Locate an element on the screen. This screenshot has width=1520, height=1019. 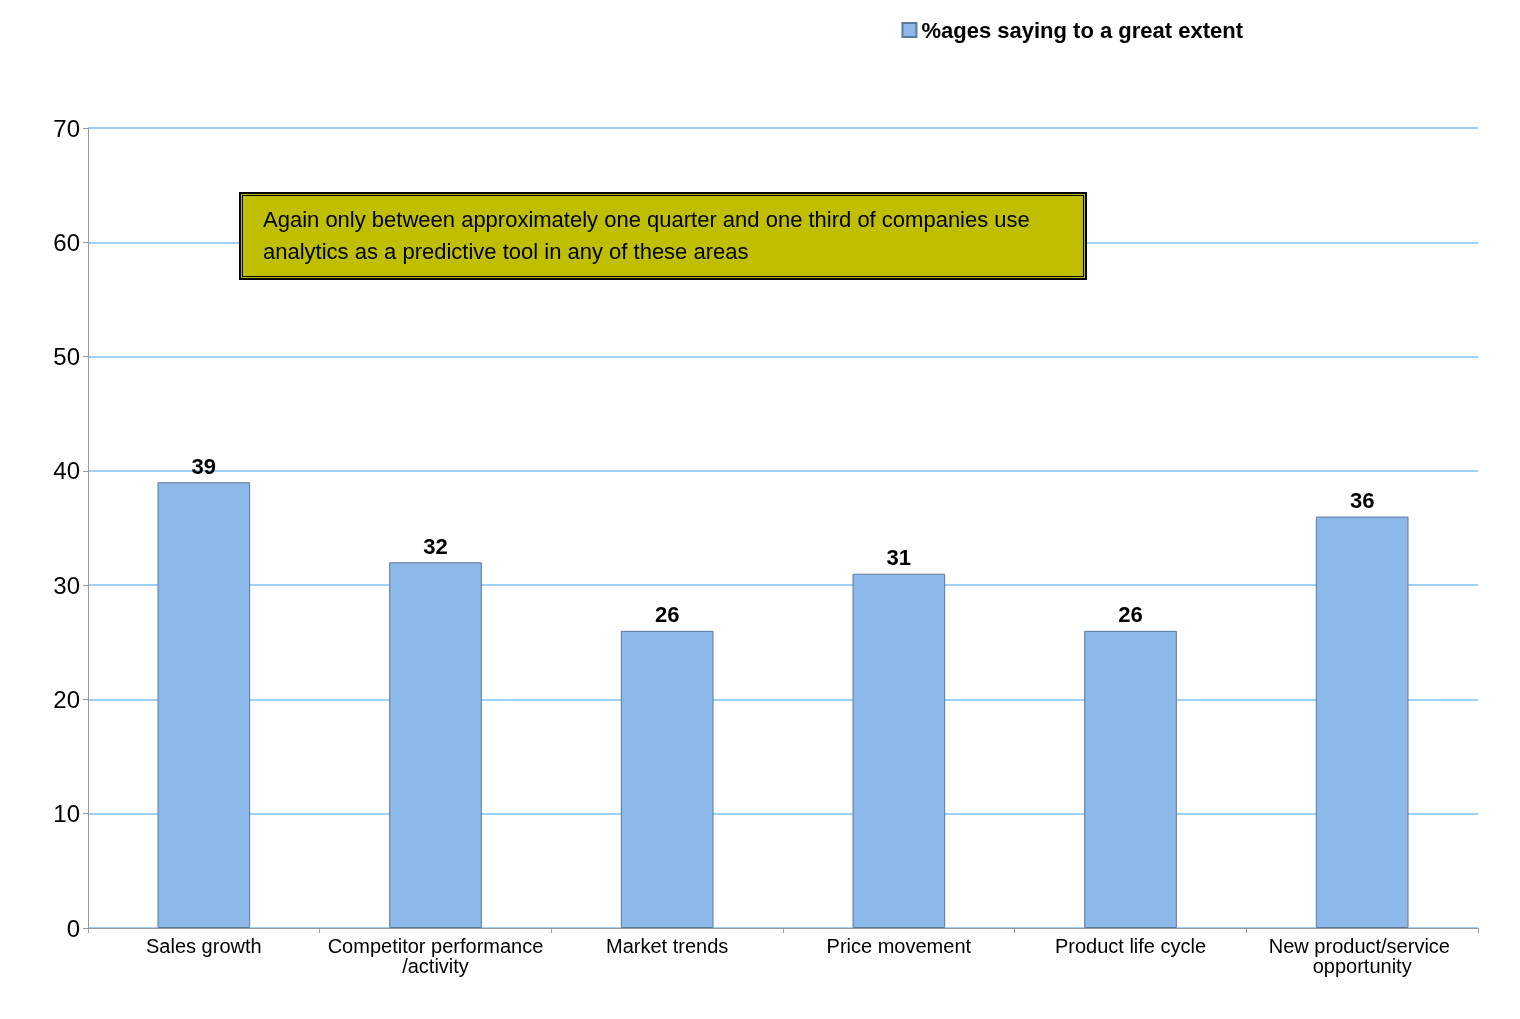
x-tick-label: Market trends is located at coordinates (667, 946).